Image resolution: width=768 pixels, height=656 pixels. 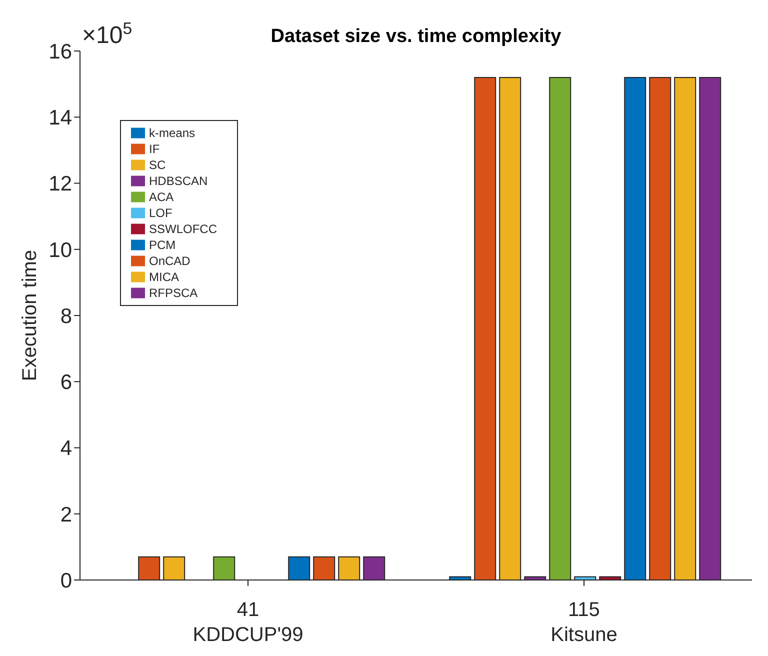 What do you see at coordinates (173, 293) in the screenshot?
I see `legend-label: RFPSCA` at bounding box center [173, 293].